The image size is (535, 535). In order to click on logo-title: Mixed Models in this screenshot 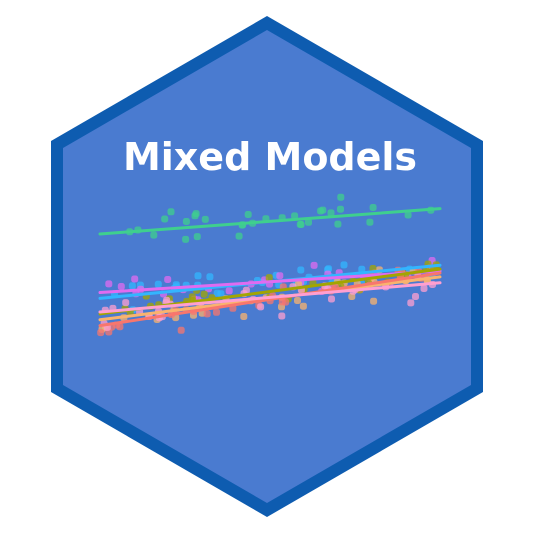, I will do `click(270, 157)`.